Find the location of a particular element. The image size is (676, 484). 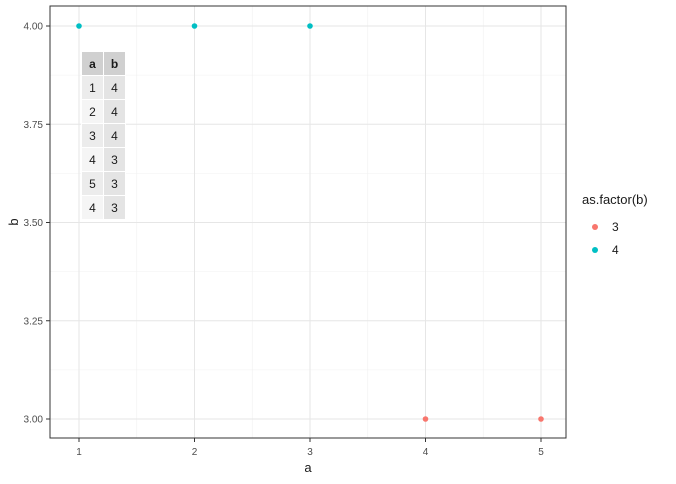

table-cell: 5 is located at coordinates (92, 183).